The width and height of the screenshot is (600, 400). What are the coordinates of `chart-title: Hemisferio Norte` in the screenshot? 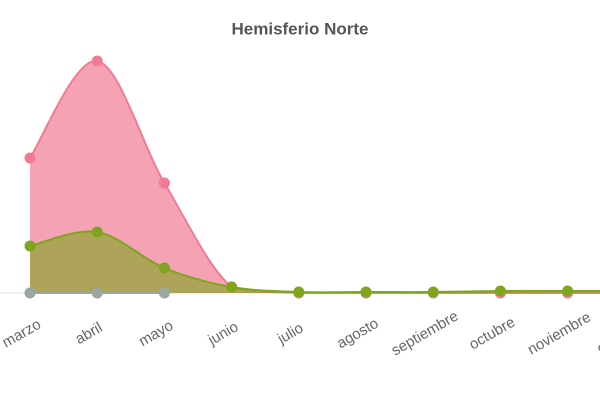 It's located at (300, 28).